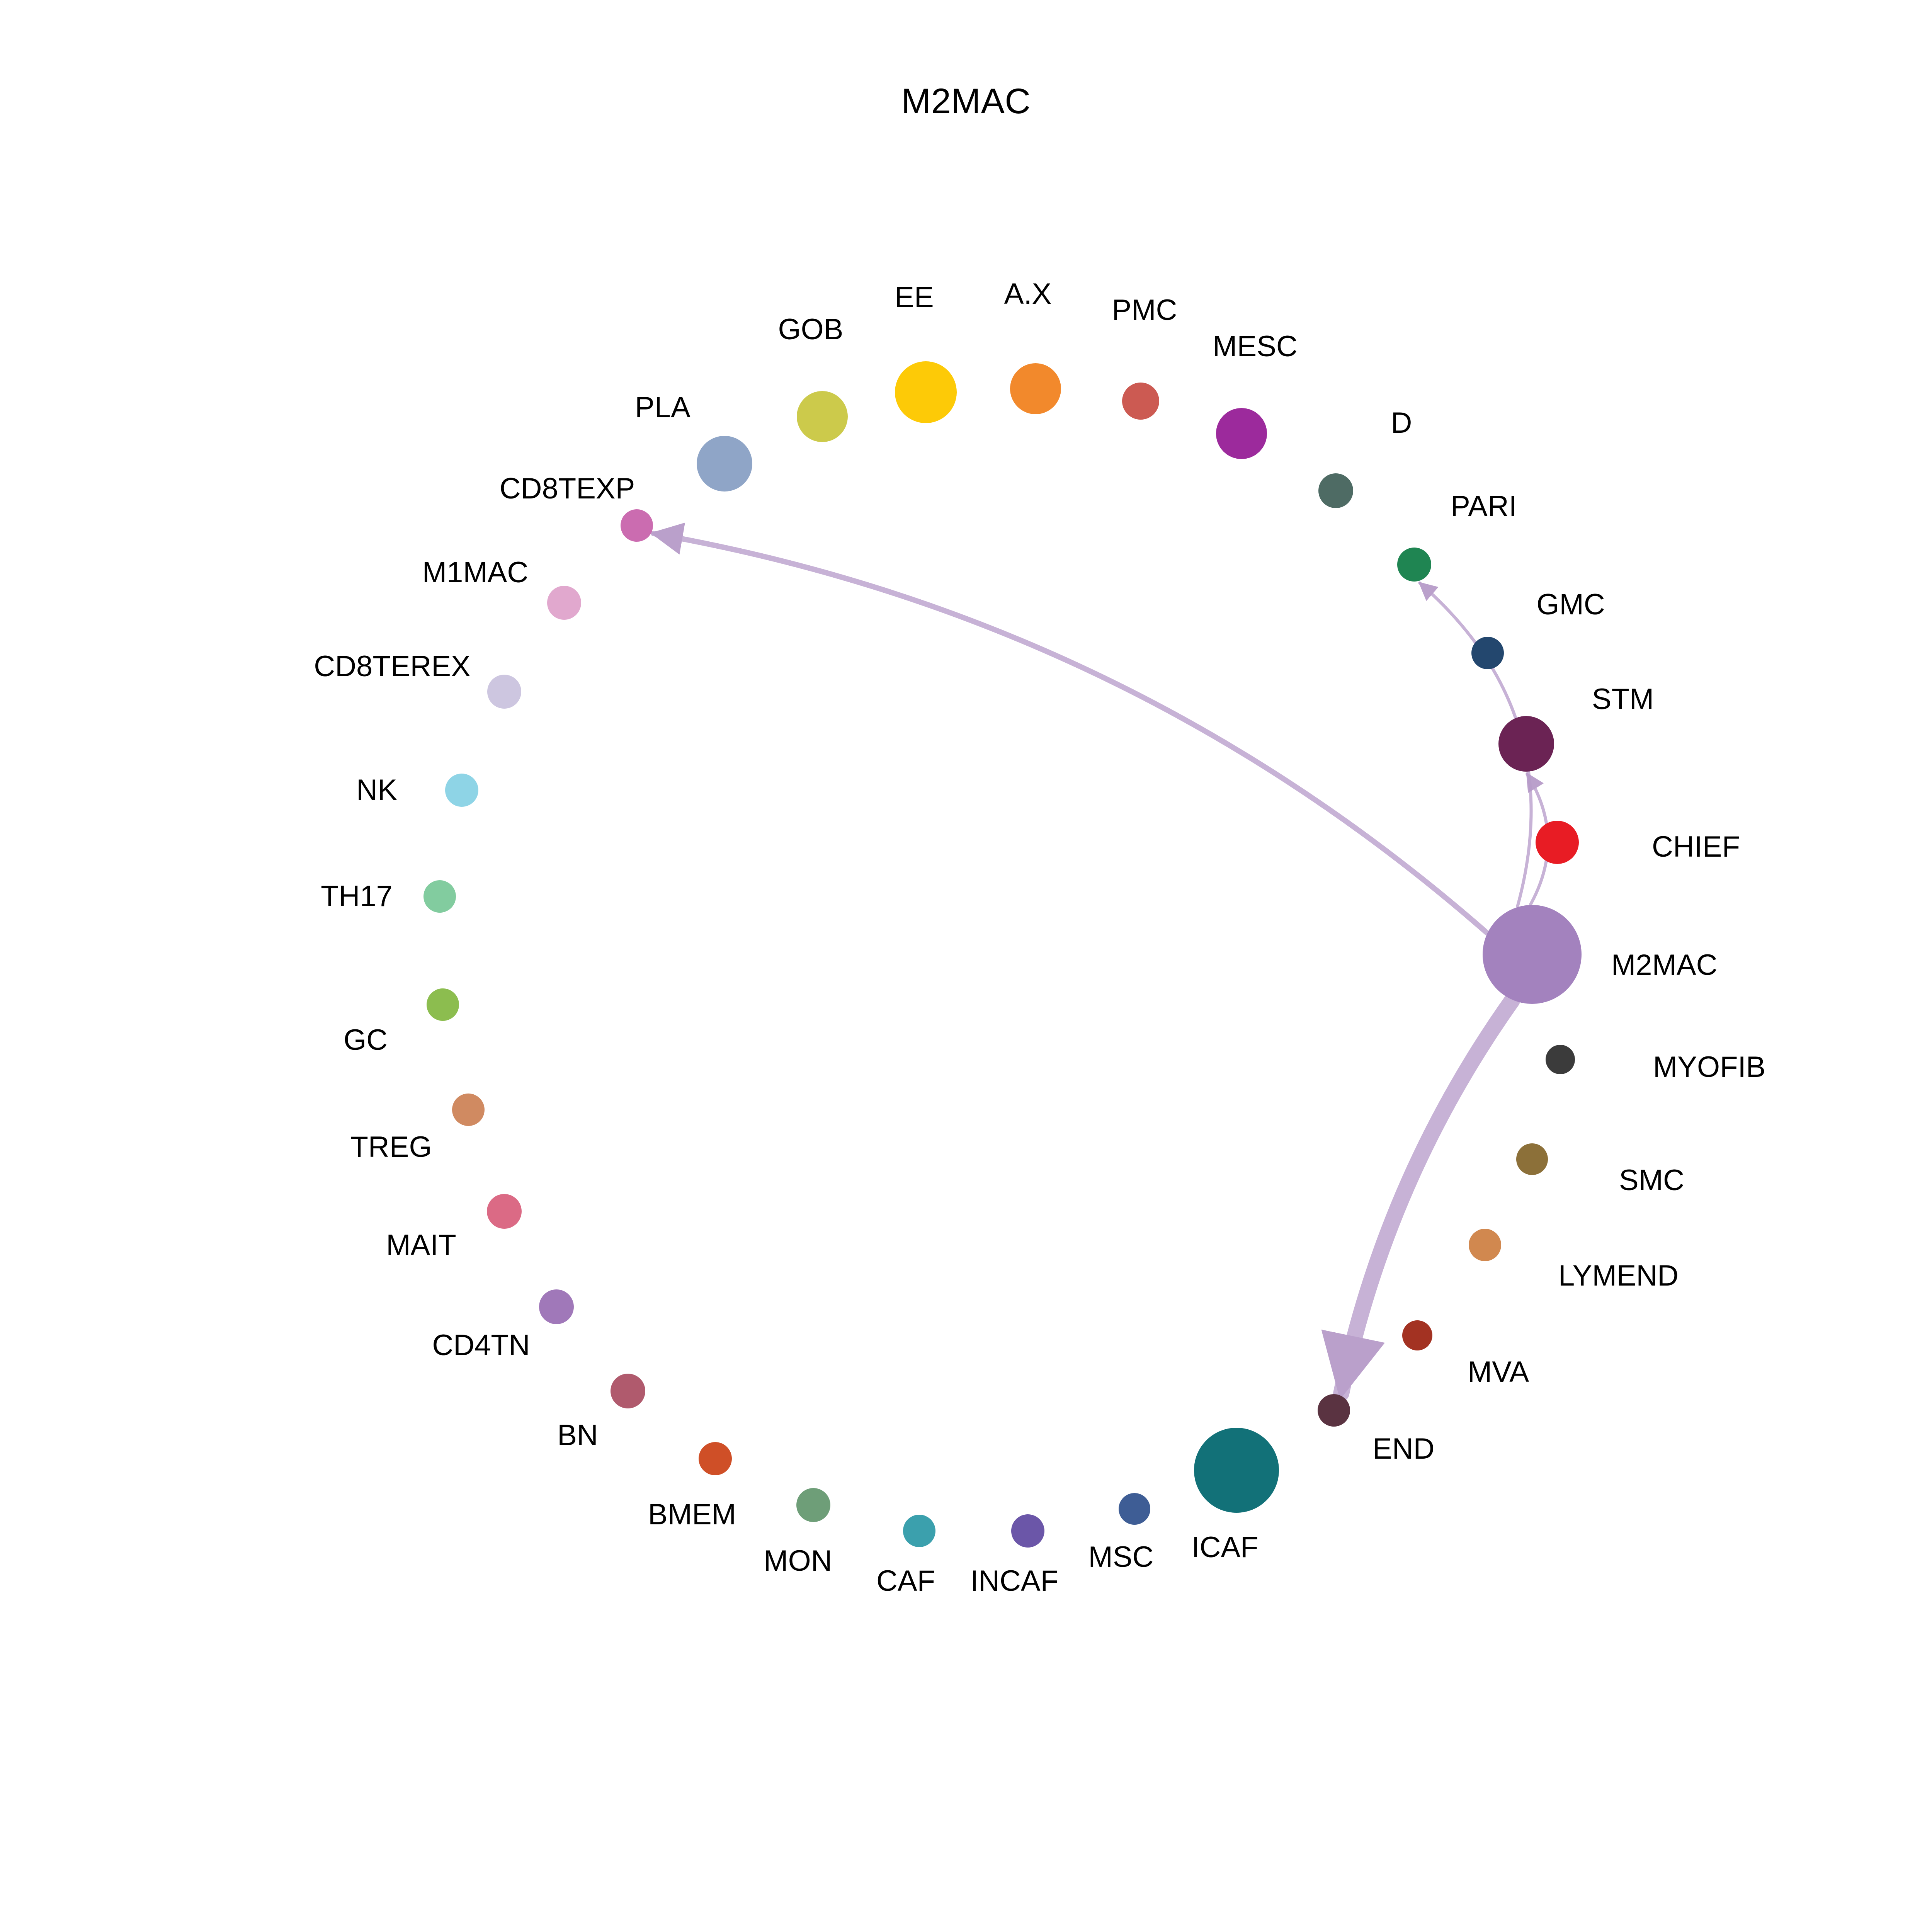 The width and height of the screenshot is (1932, 1932). I want to click on node-stm, so click(1526, 744).